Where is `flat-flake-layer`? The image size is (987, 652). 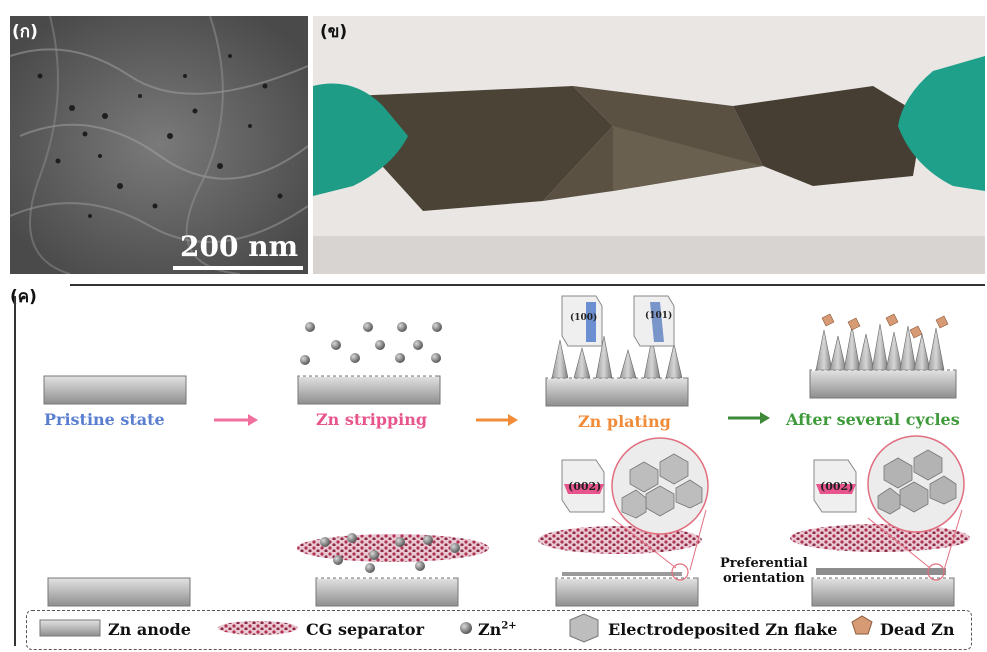 flat-flake-layer is located at coordinates (622, 574).